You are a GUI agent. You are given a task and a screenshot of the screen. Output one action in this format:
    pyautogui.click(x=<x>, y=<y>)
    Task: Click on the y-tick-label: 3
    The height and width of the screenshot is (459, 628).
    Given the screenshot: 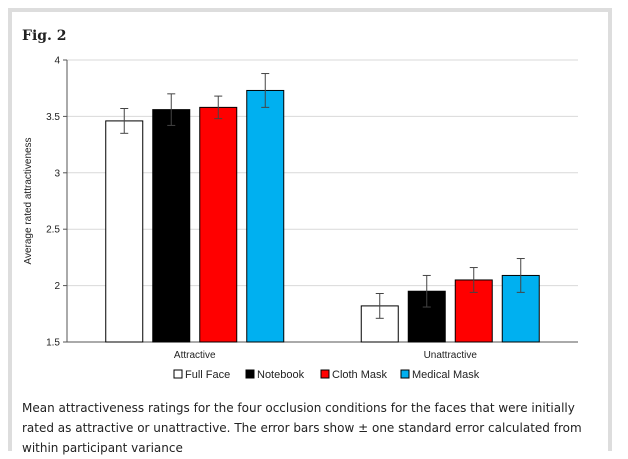 What is the action you would take?
    pyautogui.click(x=57, y=173)
    